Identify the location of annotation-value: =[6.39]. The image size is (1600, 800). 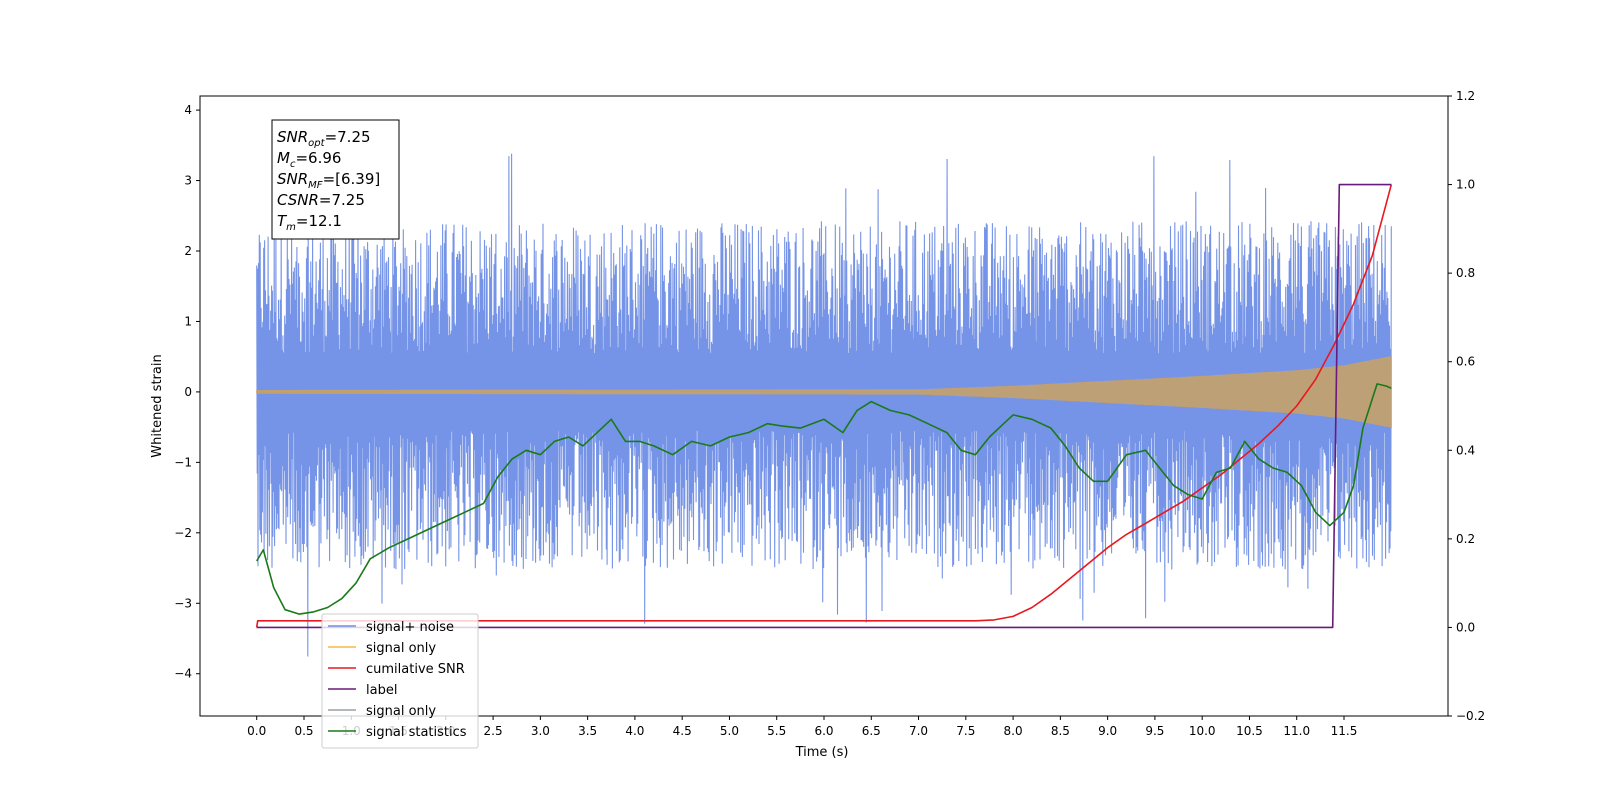
(352, 179).